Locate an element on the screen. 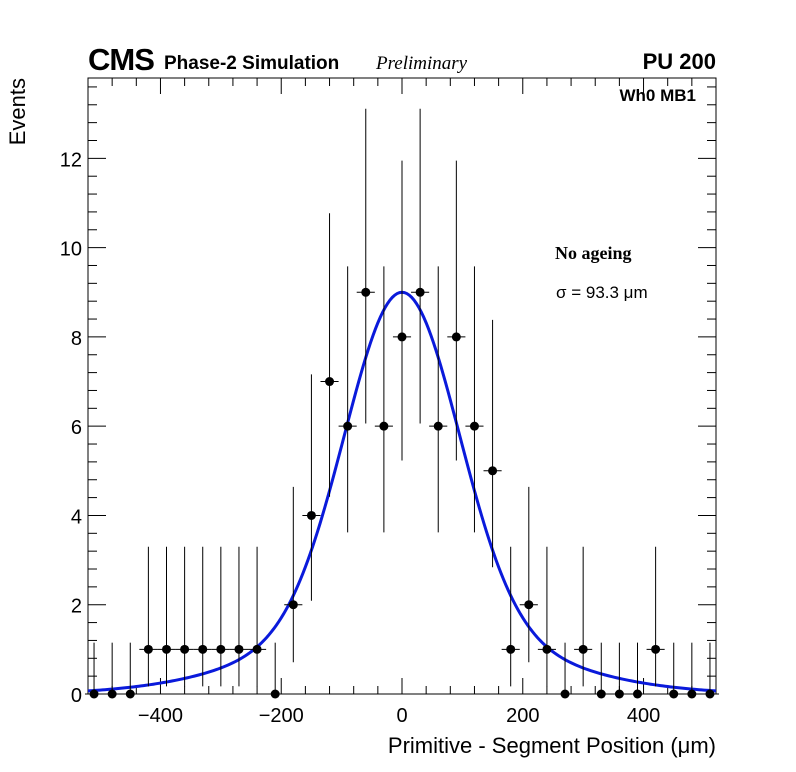  preliminary-label: Preliminary is located at coordinates (421, 63).